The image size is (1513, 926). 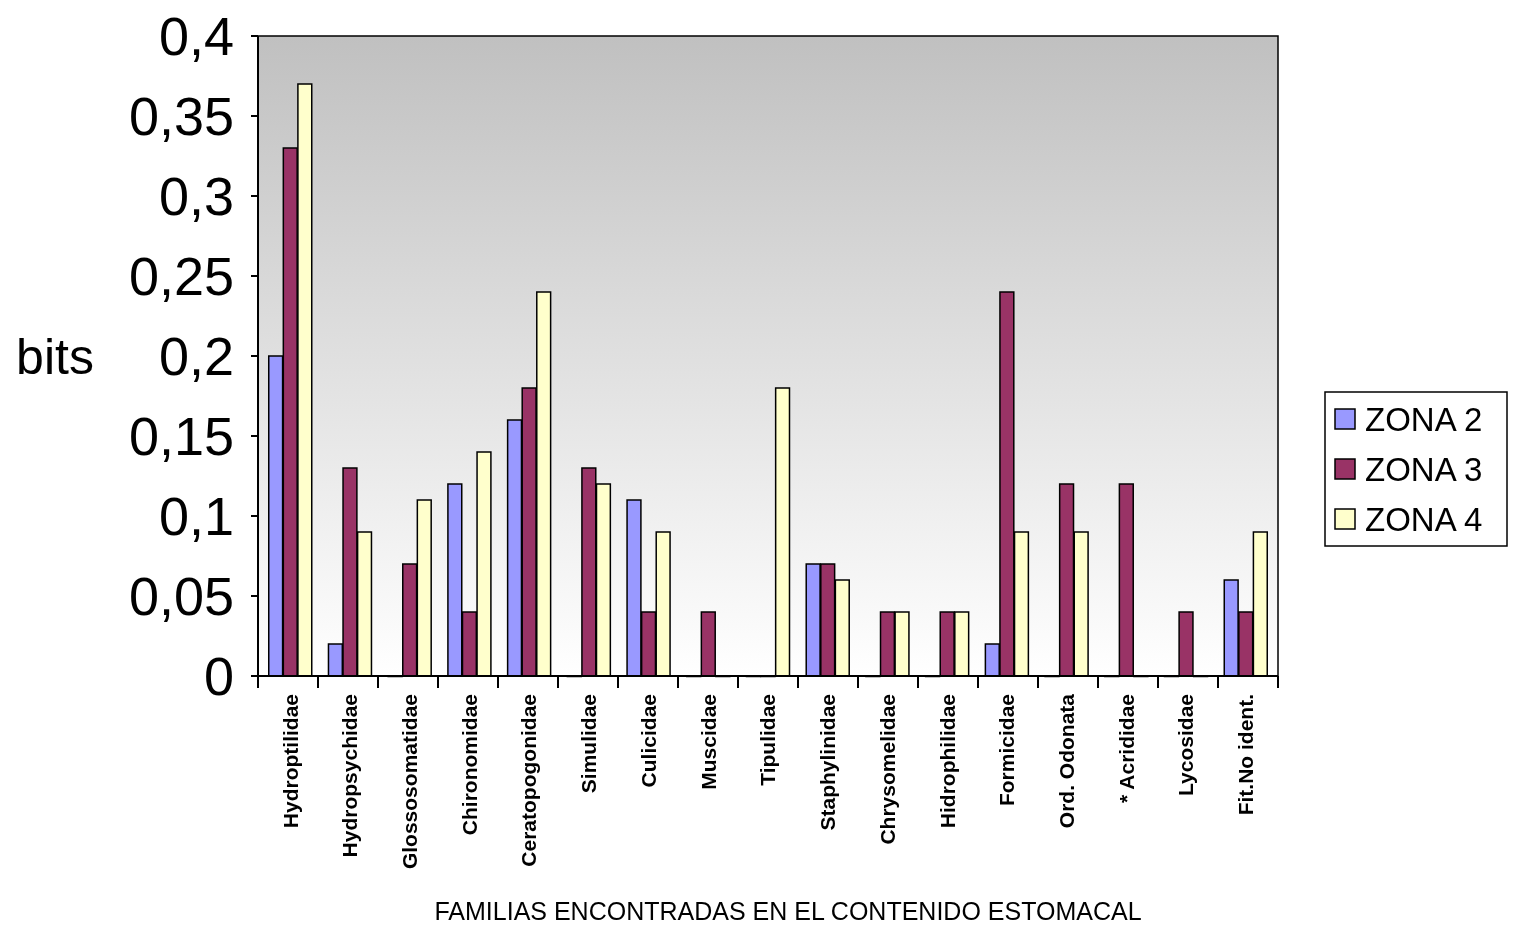 I want to click on y-tick-label: 0,3, so click(x=196, y=195).